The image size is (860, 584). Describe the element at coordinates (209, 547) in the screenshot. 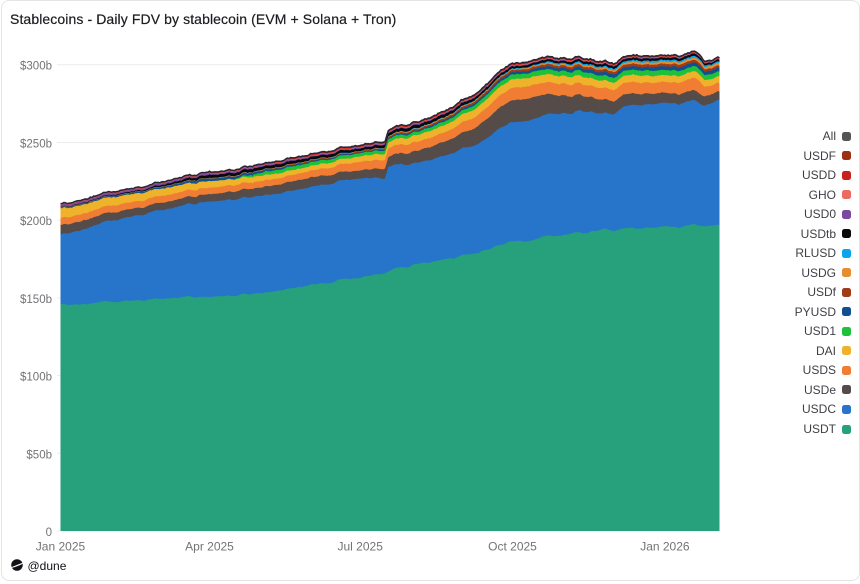

I see `svg-text: Apr 2025` at that location.